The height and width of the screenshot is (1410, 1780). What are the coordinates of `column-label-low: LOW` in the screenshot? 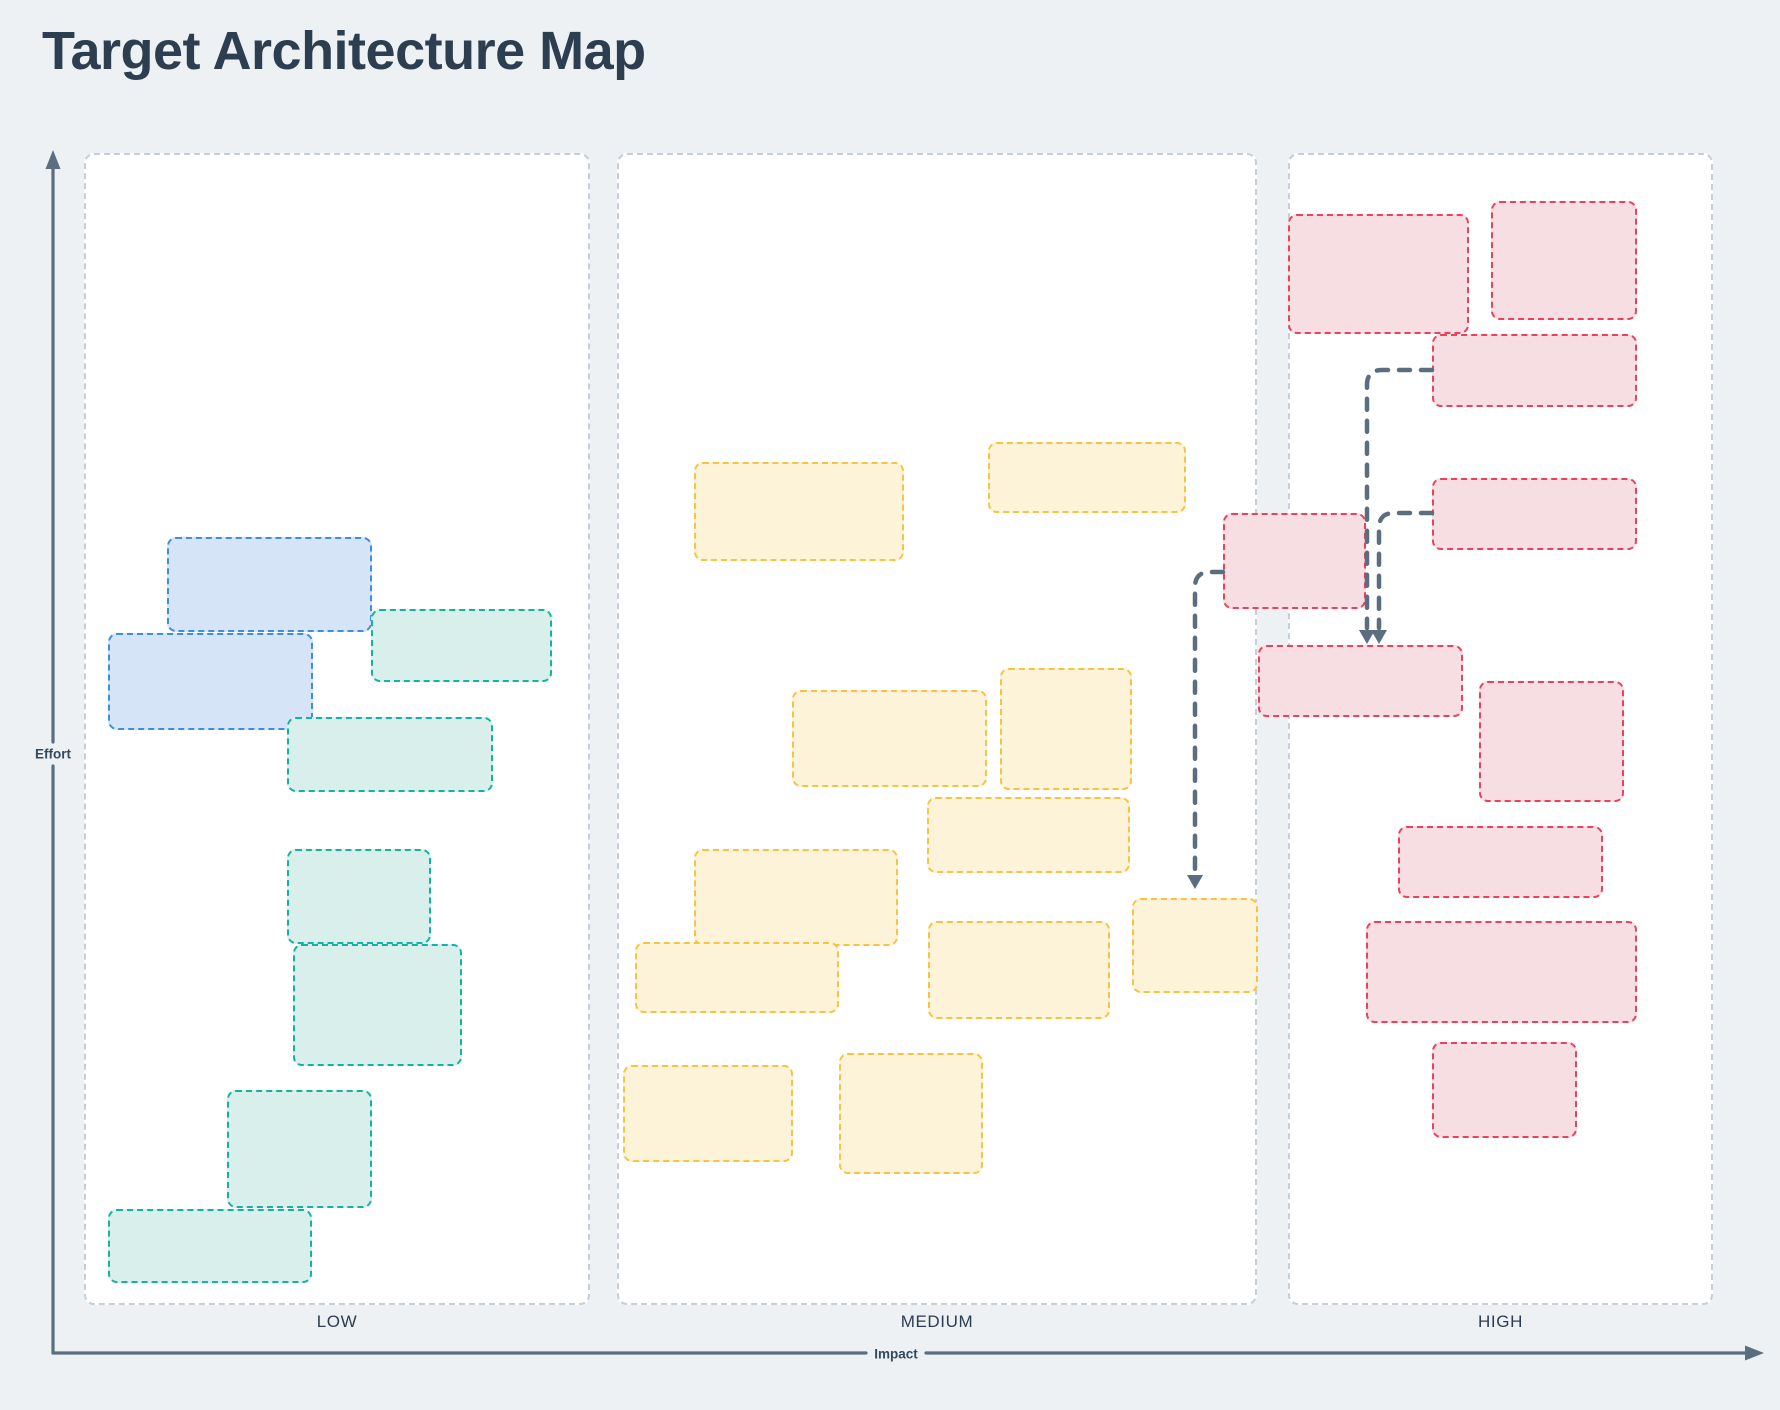 It's located at (337, 1321).